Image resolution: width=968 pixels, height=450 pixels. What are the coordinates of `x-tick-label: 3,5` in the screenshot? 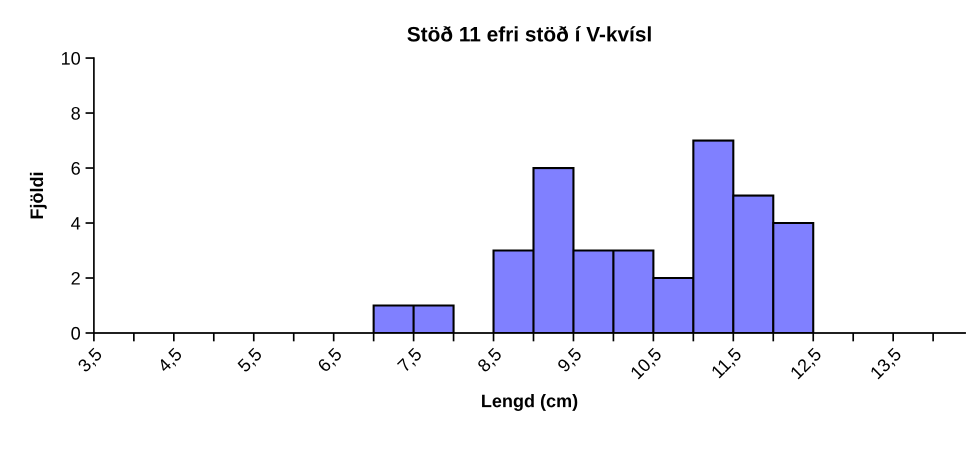 It's located at (90, 360).